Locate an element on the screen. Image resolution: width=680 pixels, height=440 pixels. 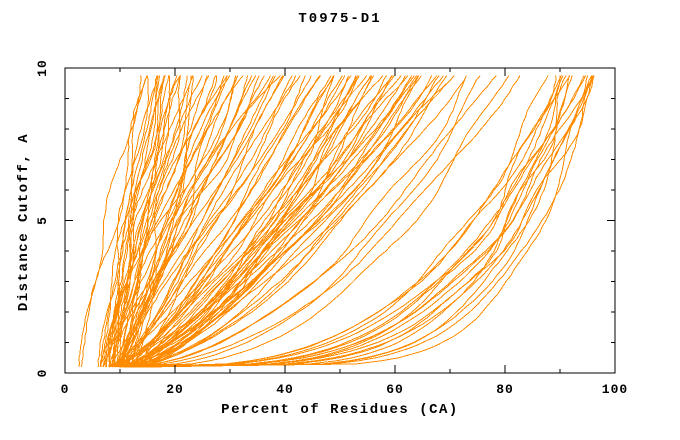
x-tick-label: 0 is located at coordinates (65, 389).